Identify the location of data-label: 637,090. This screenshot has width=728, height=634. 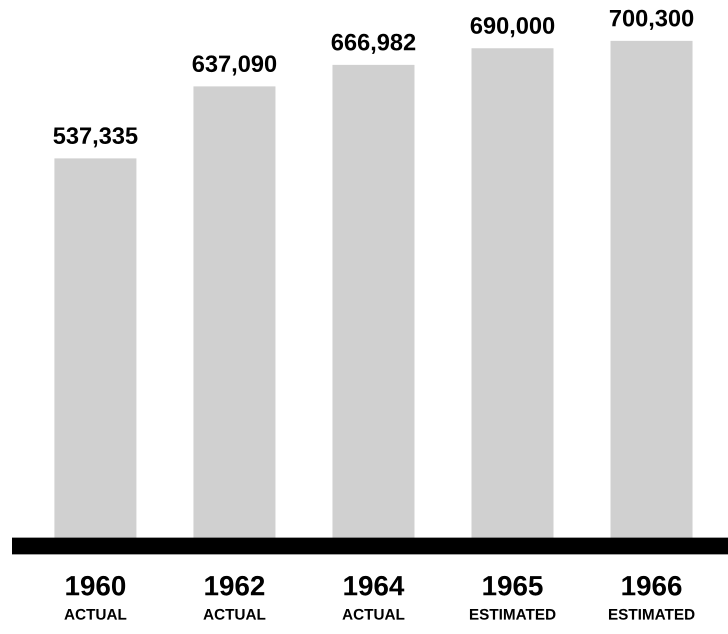
(234, 65).